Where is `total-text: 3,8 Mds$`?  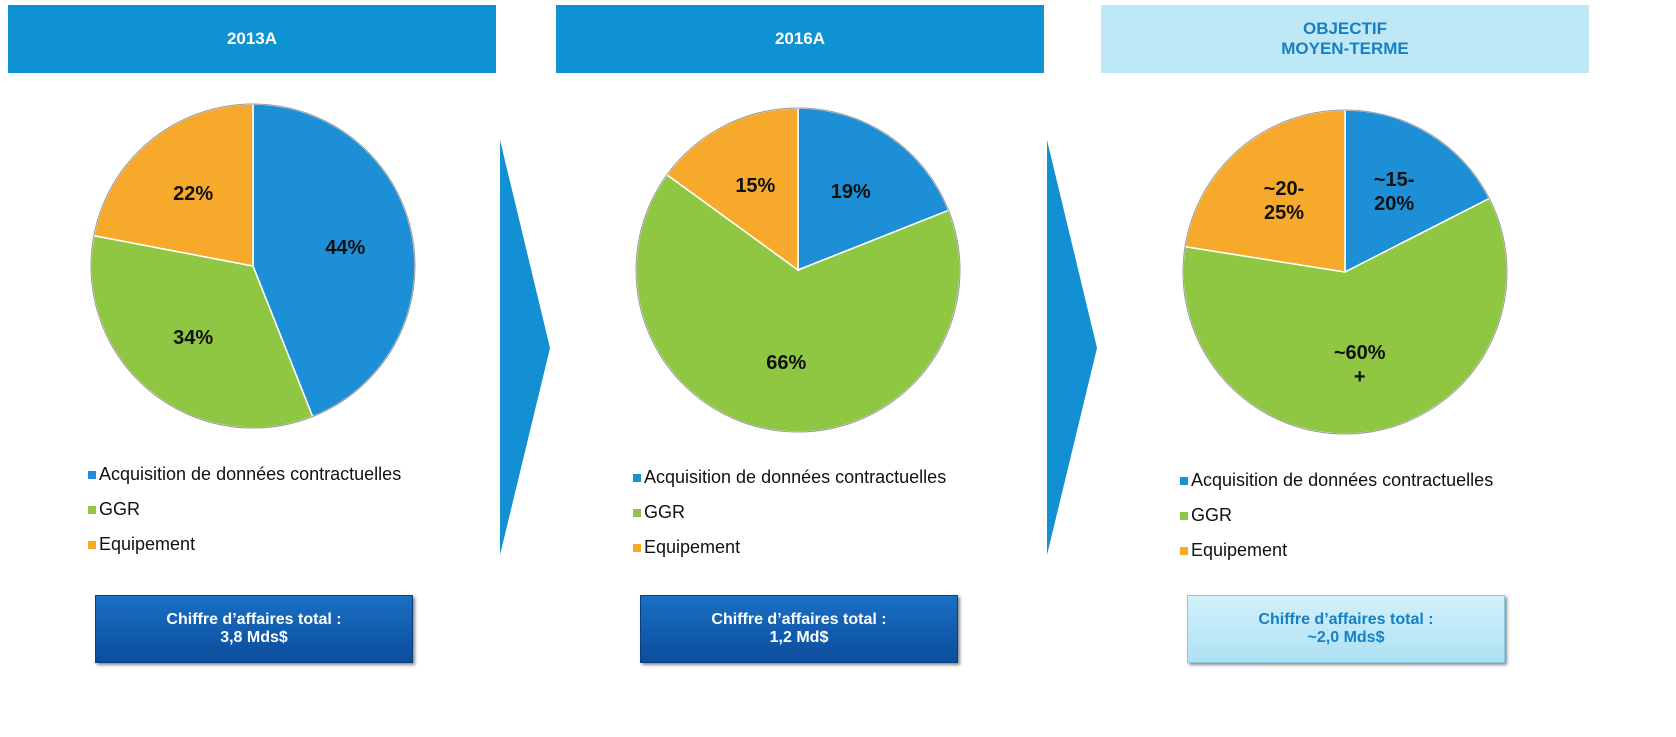 total-text: 3,8 Mds$ is located at coordinates (254, 637).